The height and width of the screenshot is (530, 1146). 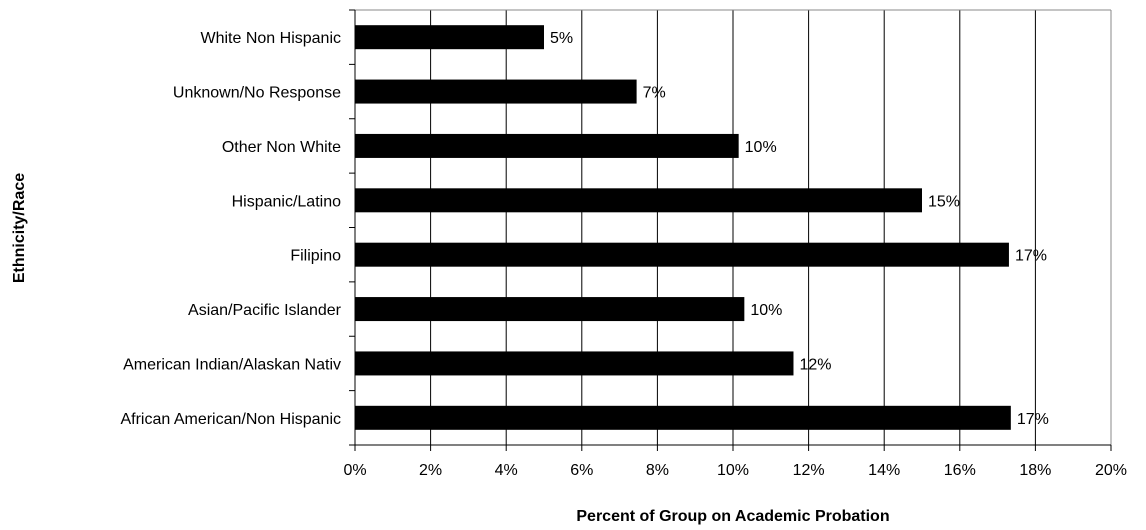 I want to click on x-tick-label: 14%, so click(x=884, y=470).